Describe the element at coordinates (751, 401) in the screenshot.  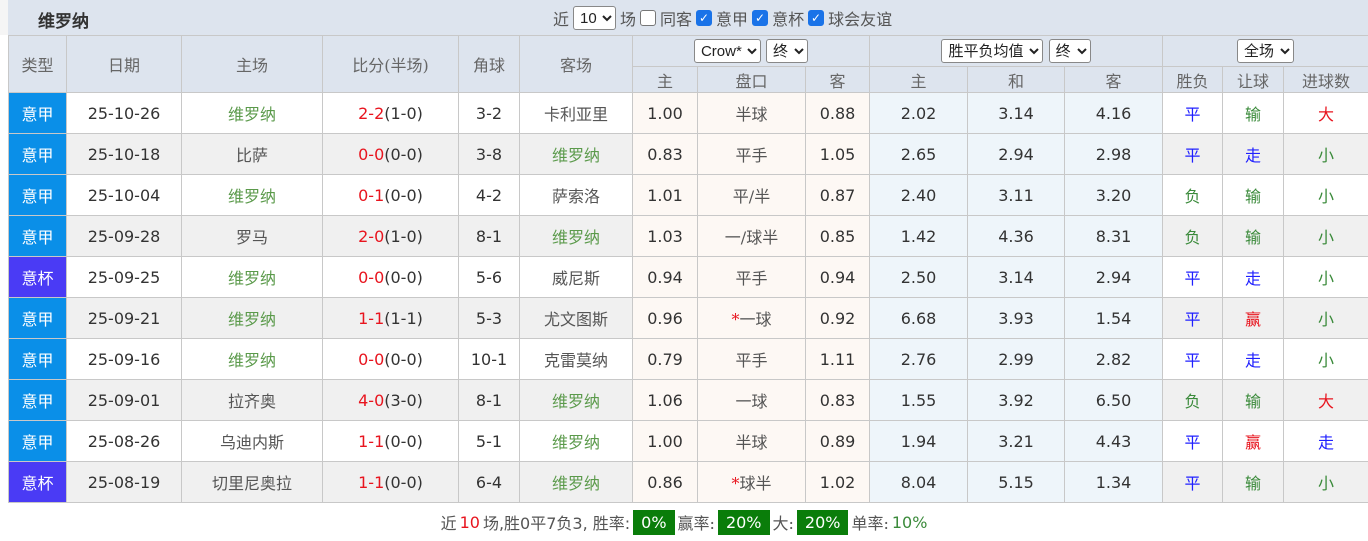
I see `line-text: 一球` at that location.